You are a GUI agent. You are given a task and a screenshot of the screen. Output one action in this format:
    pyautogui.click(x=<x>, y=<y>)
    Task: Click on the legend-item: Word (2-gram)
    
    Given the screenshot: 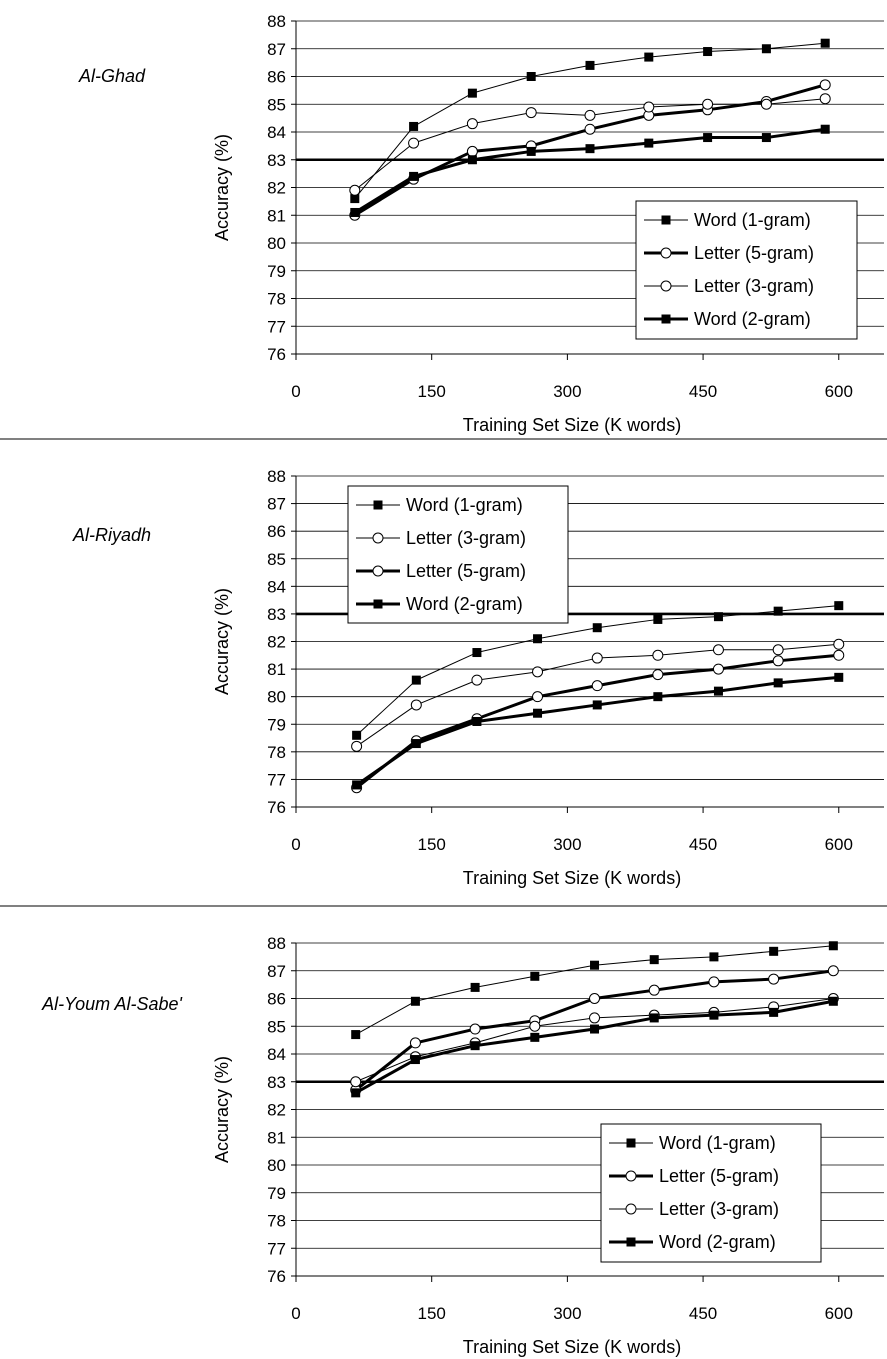 What is the action you would take?
    pyautogui.click(x=439, y=604)
    